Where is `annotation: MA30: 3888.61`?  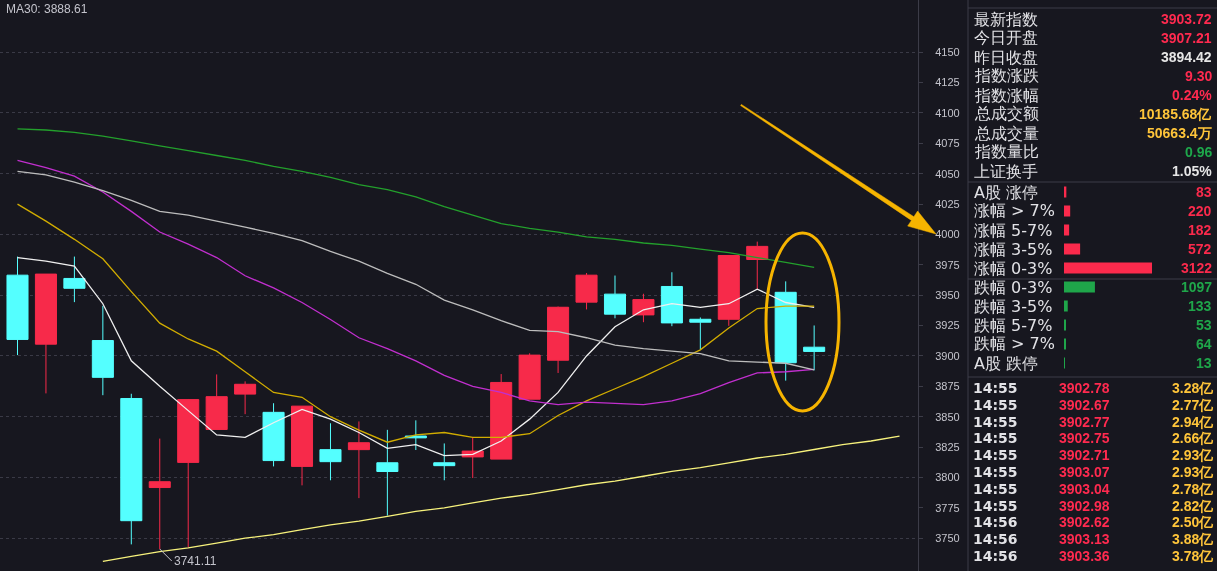
annotation: MA30: 3888.61 is located at coordinates (47, 9).